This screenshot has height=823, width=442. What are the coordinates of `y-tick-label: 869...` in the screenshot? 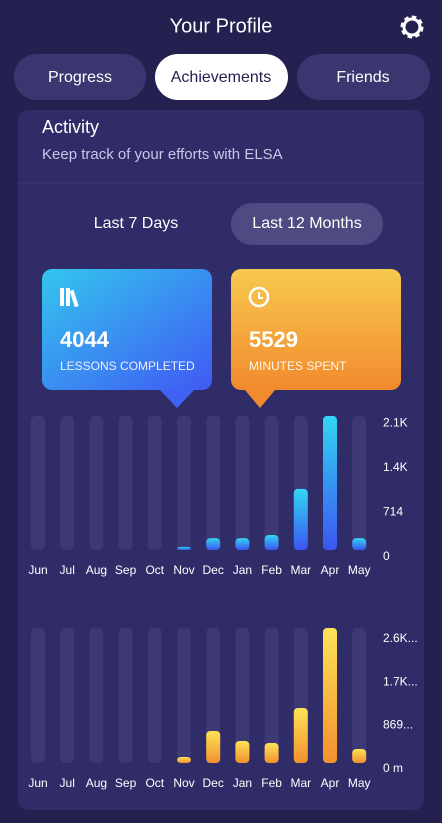 It's located at (398, 725).